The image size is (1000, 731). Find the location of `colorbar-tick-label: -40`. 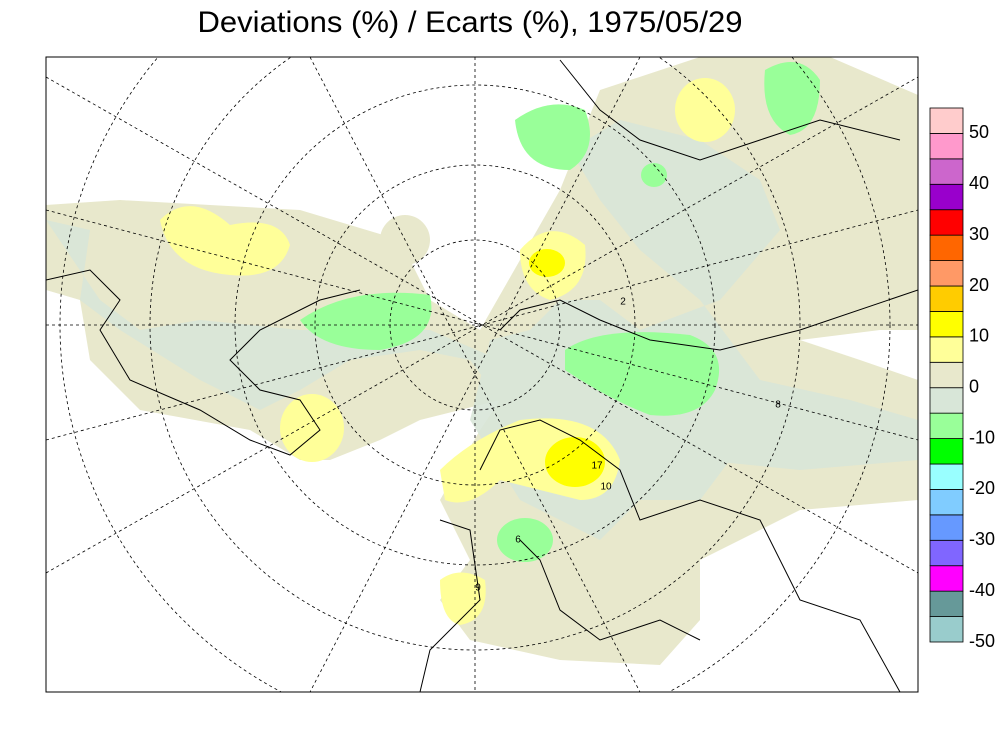

colorbar-tick-label: -40 is located at coordinates (982, 590).